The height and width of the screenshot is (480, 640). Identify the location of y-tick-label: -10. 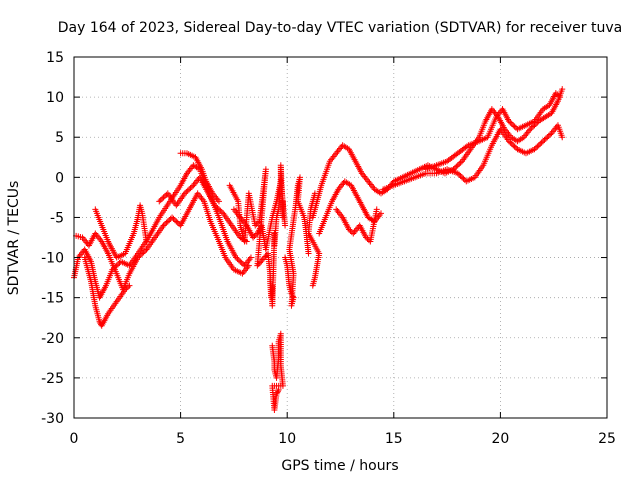
(52, 259).